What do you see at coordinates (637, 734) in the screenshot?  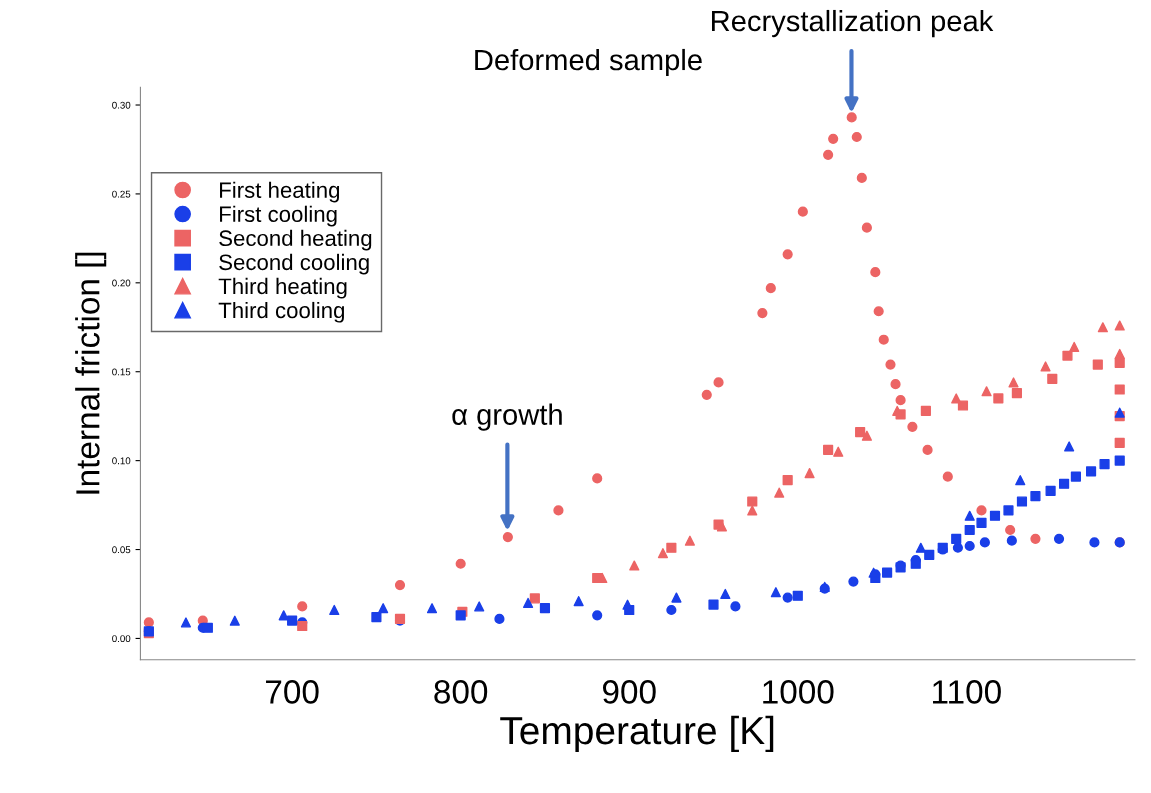 I see `x-axis-title: Temperature [K]` at bounding box center [637, 734].